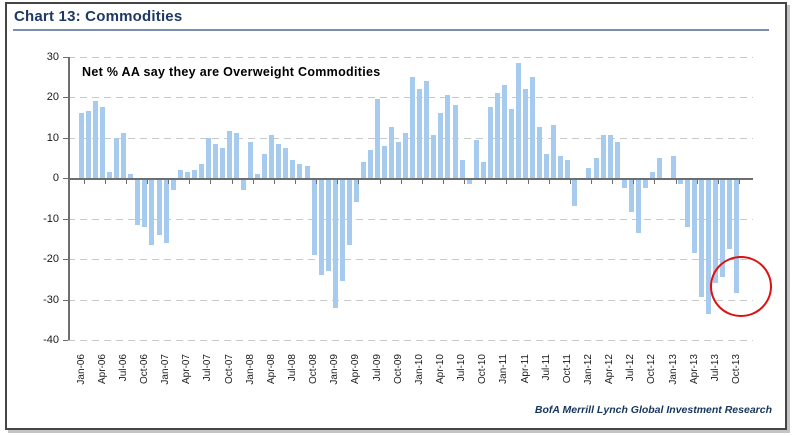  What do you see at coordinates (208, 368) in the screenshot?
I see `x-axis-label: Jul-07` at bounding box center [208, 368].